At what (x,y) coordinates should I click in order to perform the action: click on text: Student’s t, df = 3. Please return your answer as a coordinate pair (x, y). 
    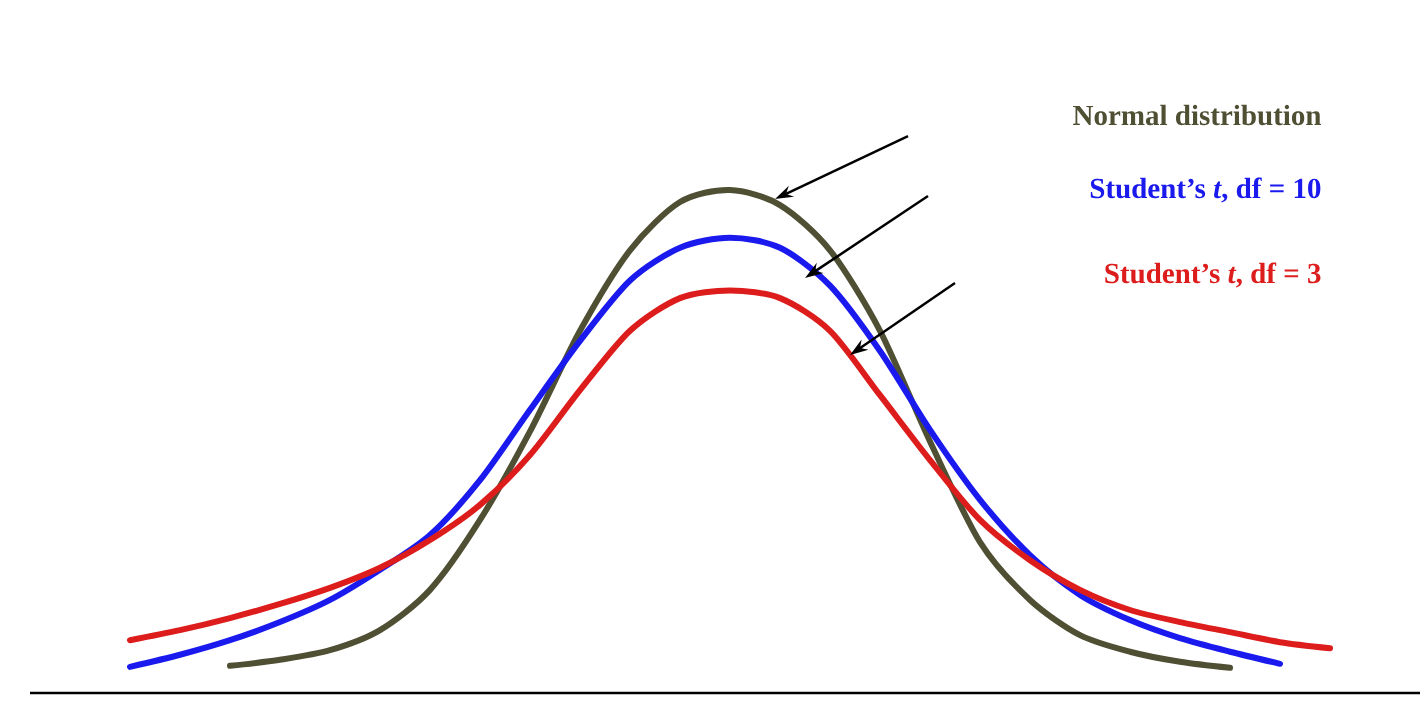
    Looking at the image, I should click on (1213, 275).